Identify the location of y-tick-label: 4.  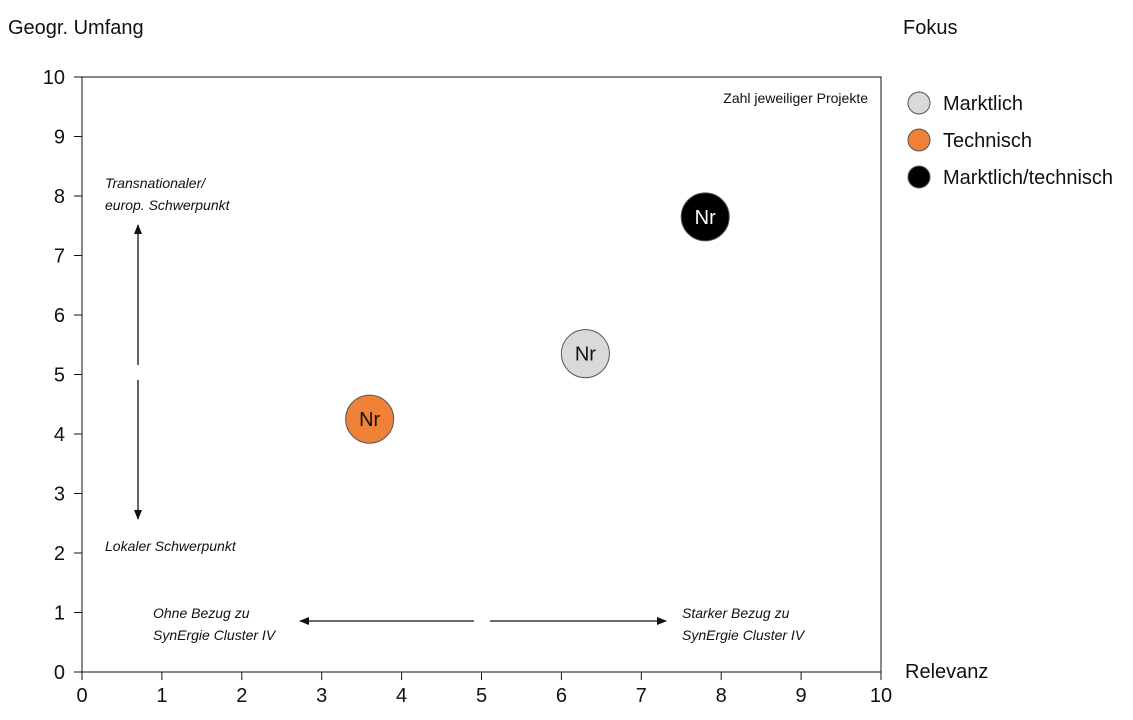
(59, 435).